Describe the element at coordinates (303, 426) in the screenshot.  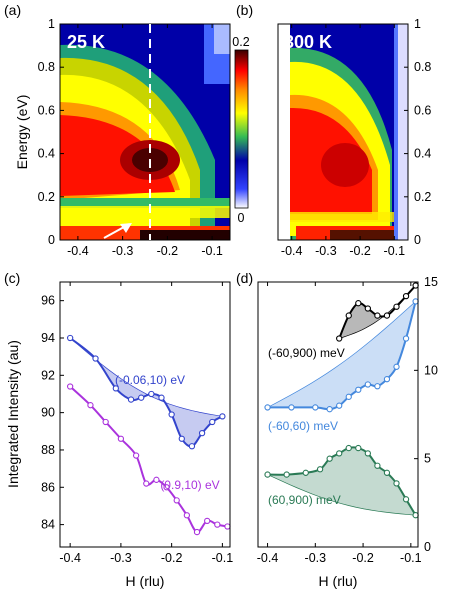
I see `series-label-d-blue: (-60,60) meV` at that location.